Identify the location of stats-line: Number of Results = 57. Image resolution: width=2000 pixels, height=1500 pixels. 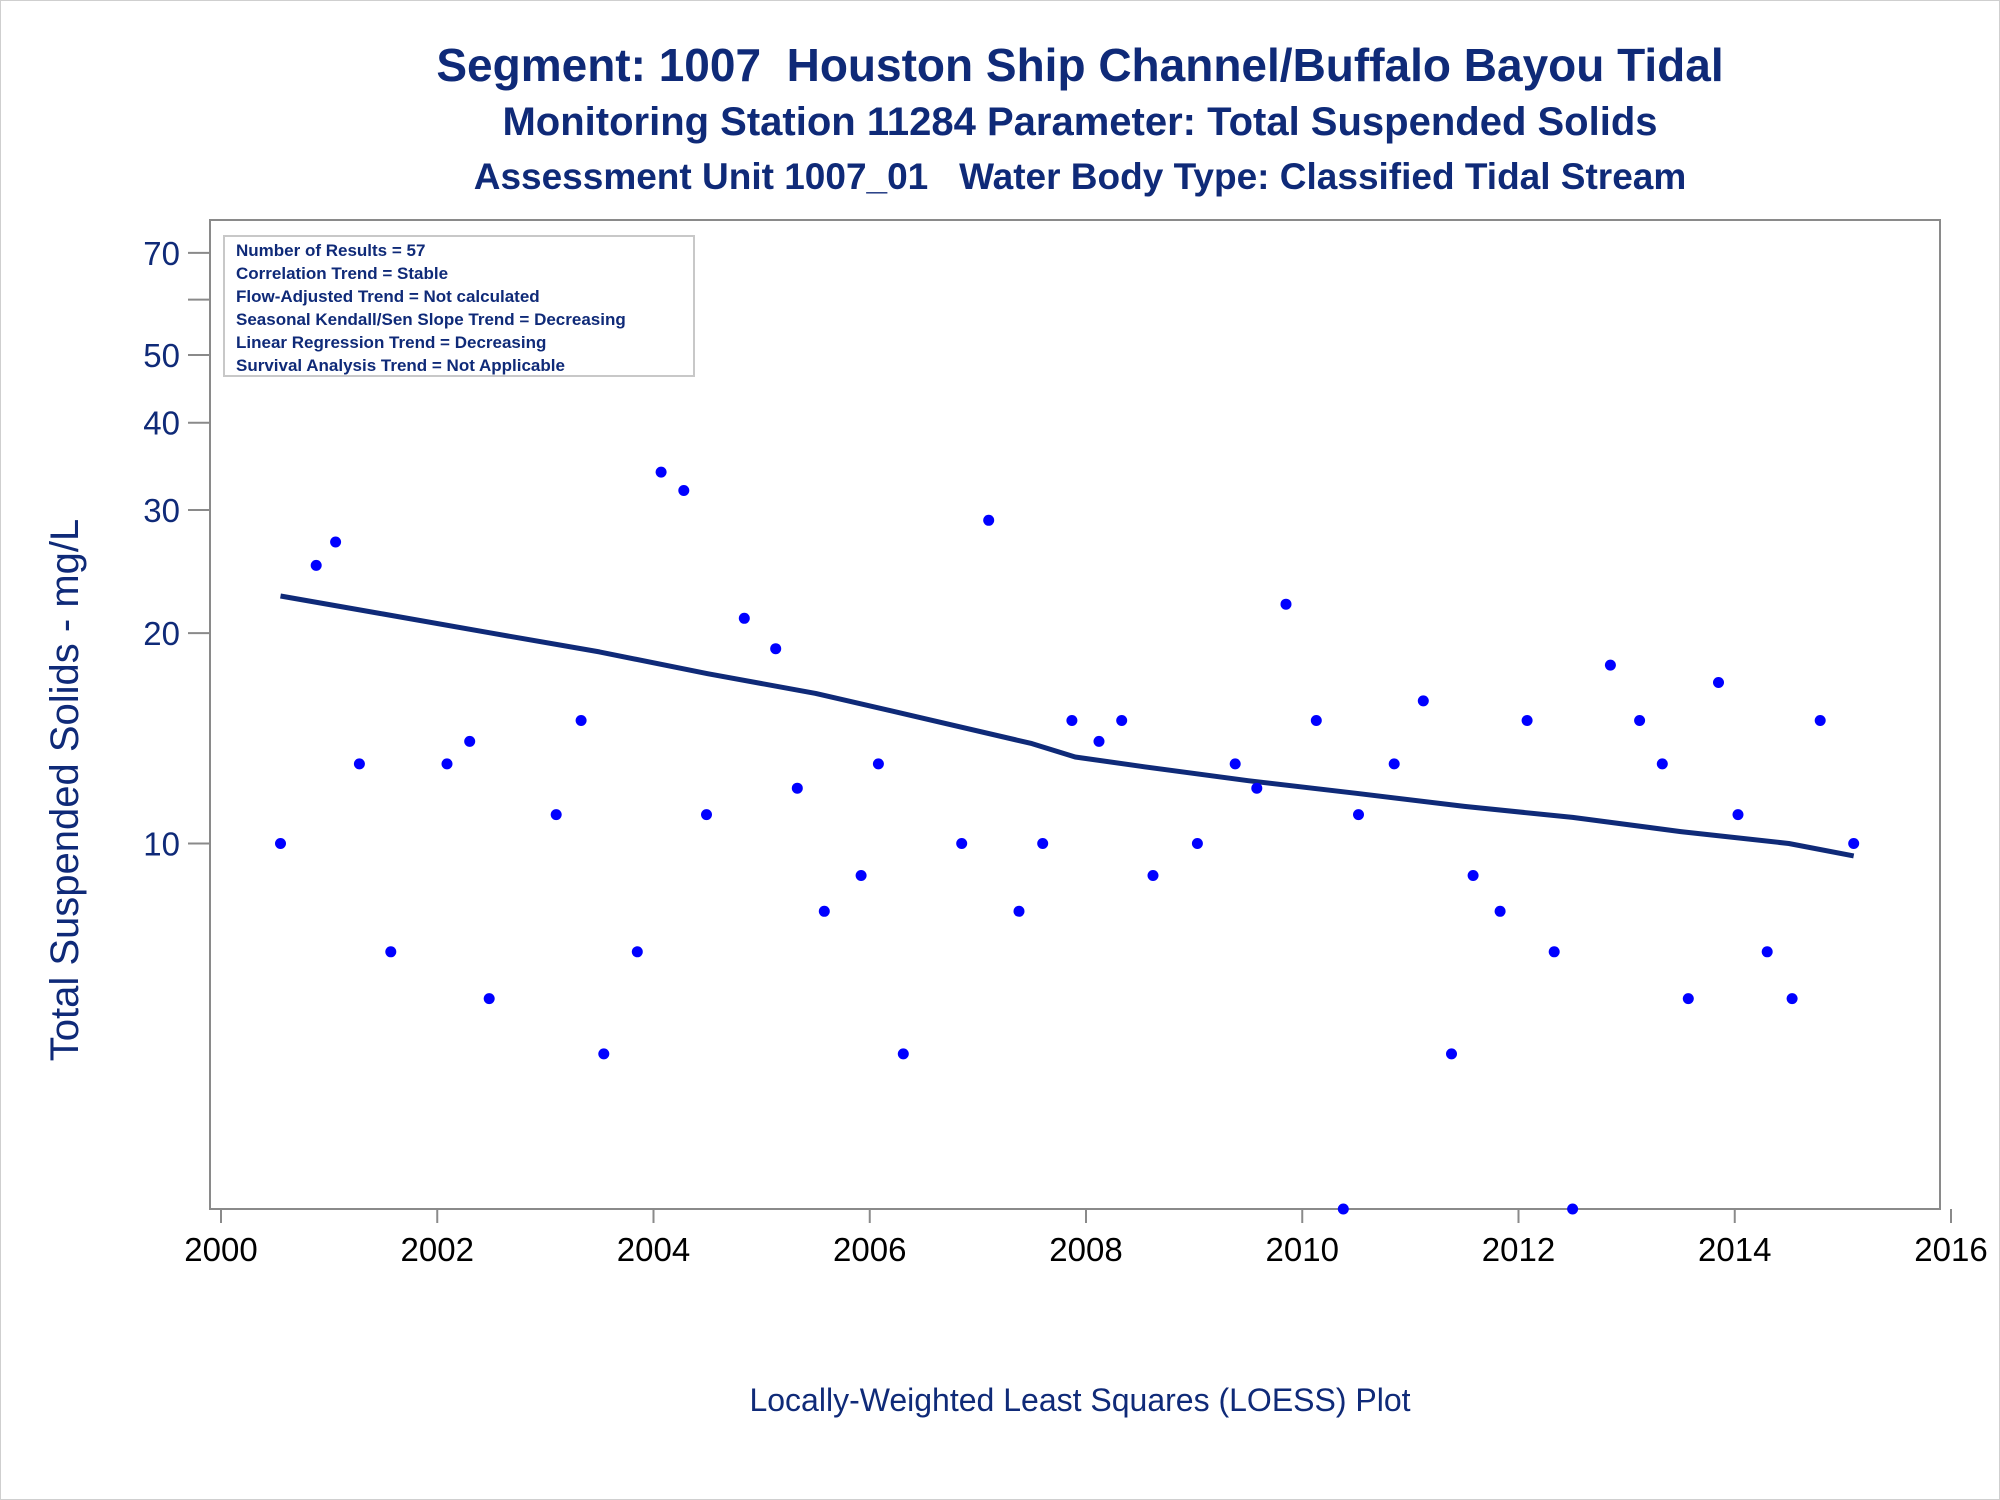
(330, 250).